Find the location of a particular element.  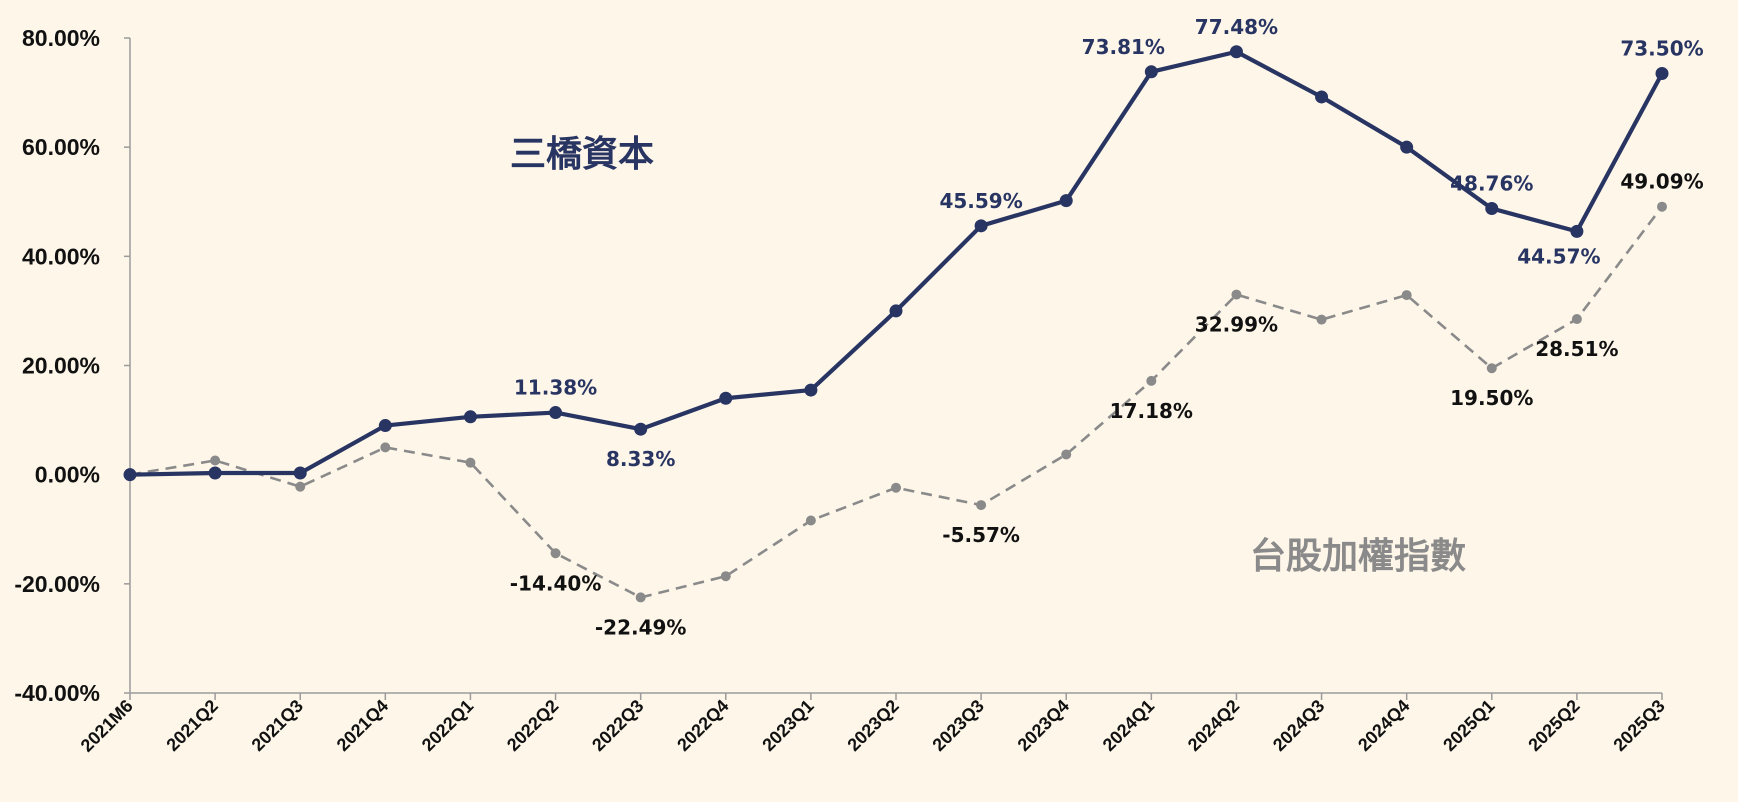

x-tick-label: 2024Q3 is located at coordinates (1298, 725).